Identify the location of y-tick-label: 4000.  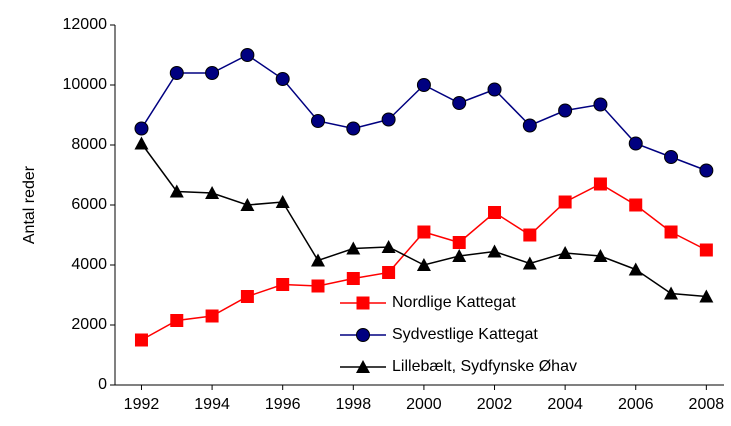
(89, 264).